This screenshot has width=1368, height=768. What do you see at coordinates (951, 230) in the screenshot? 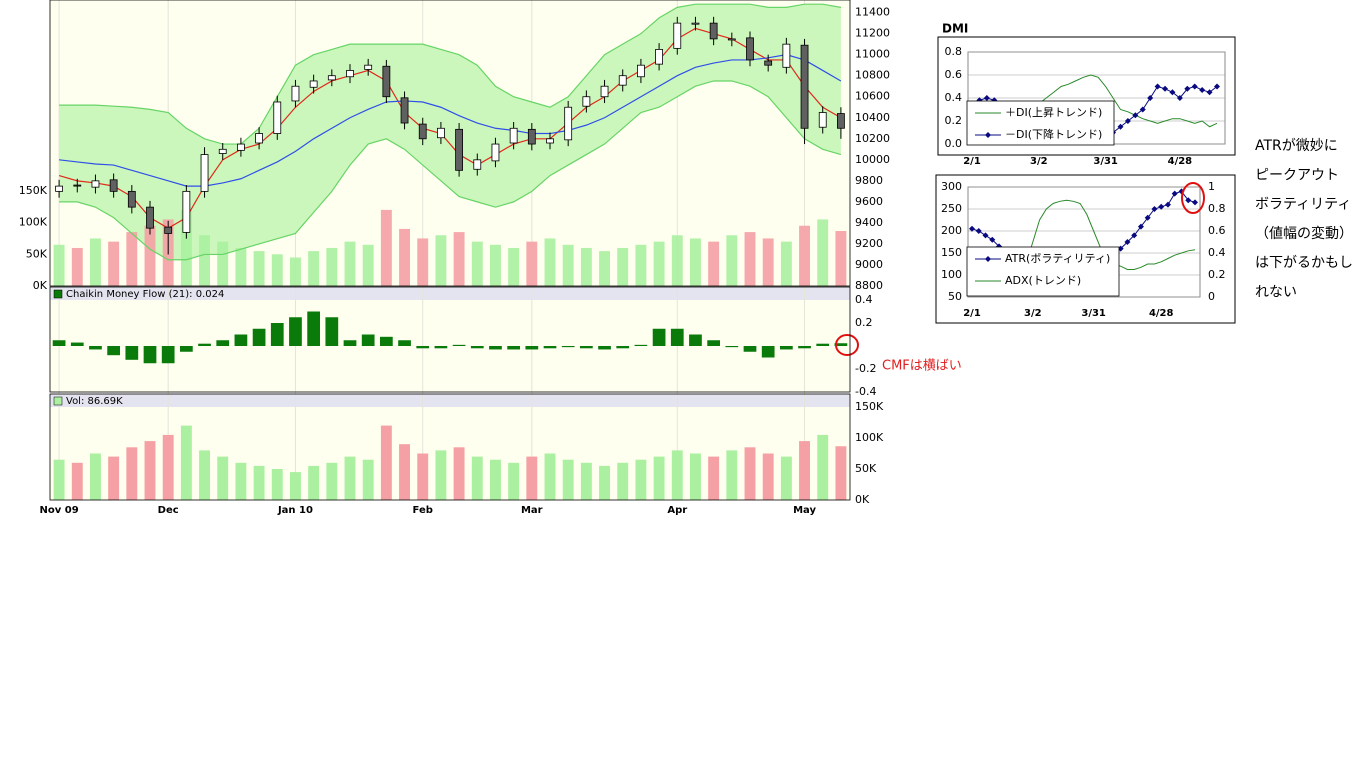
I see `y-tick-label: 200` at bounding box center [951, 230].